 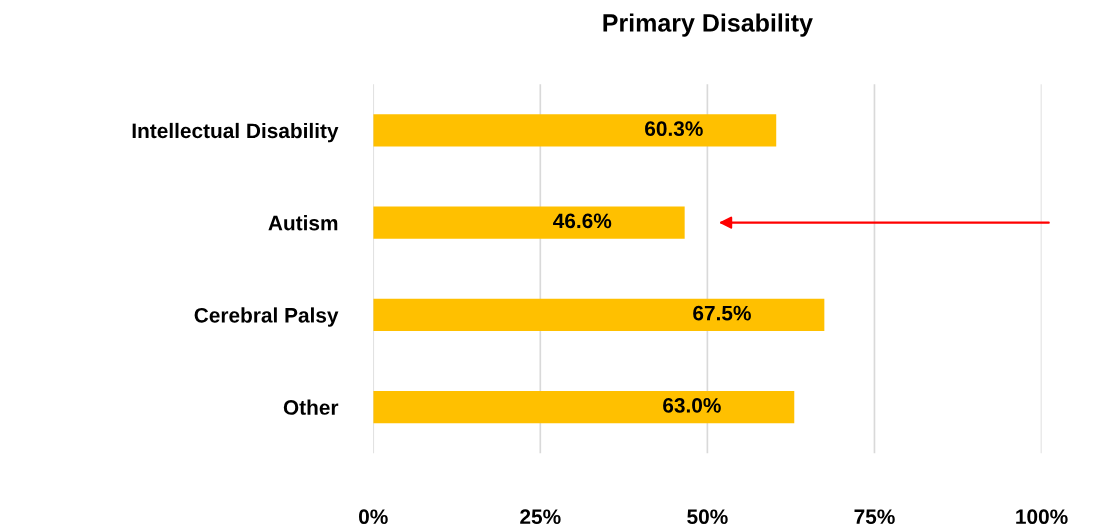 I want to click on data-label: 60.3%, so click(x=674, y=129).